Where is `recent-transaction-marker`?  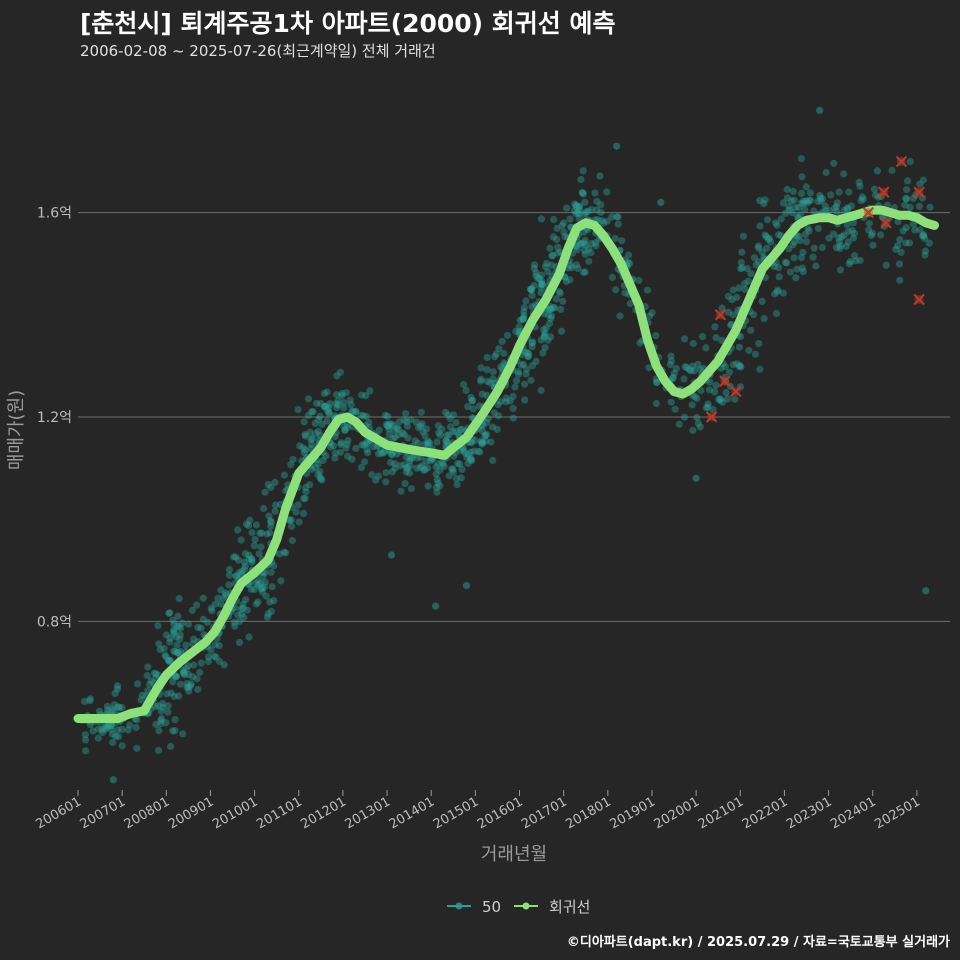 recent-transaction-marker is located at coordinates (901, 161).